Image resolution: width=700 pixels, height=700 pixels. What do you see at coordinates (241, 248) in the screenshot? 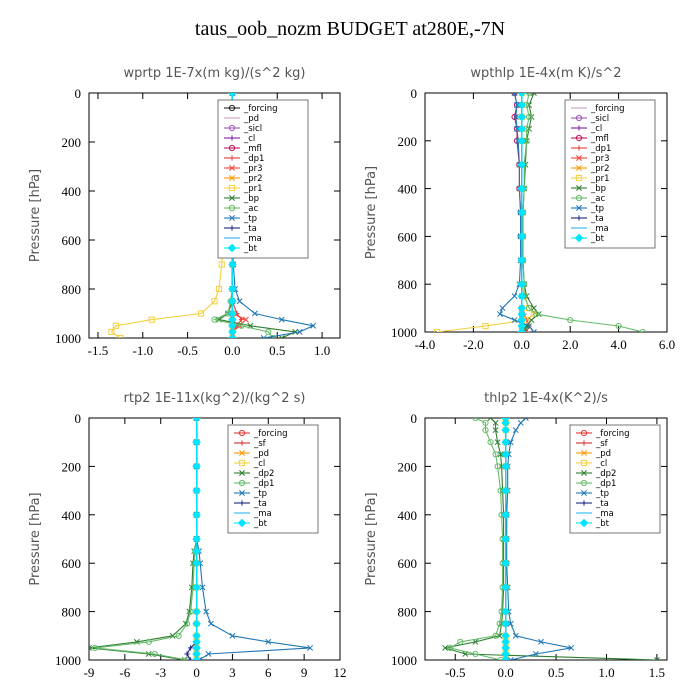
I see `legend-entry: _bt` at bounding box center [241, 248].